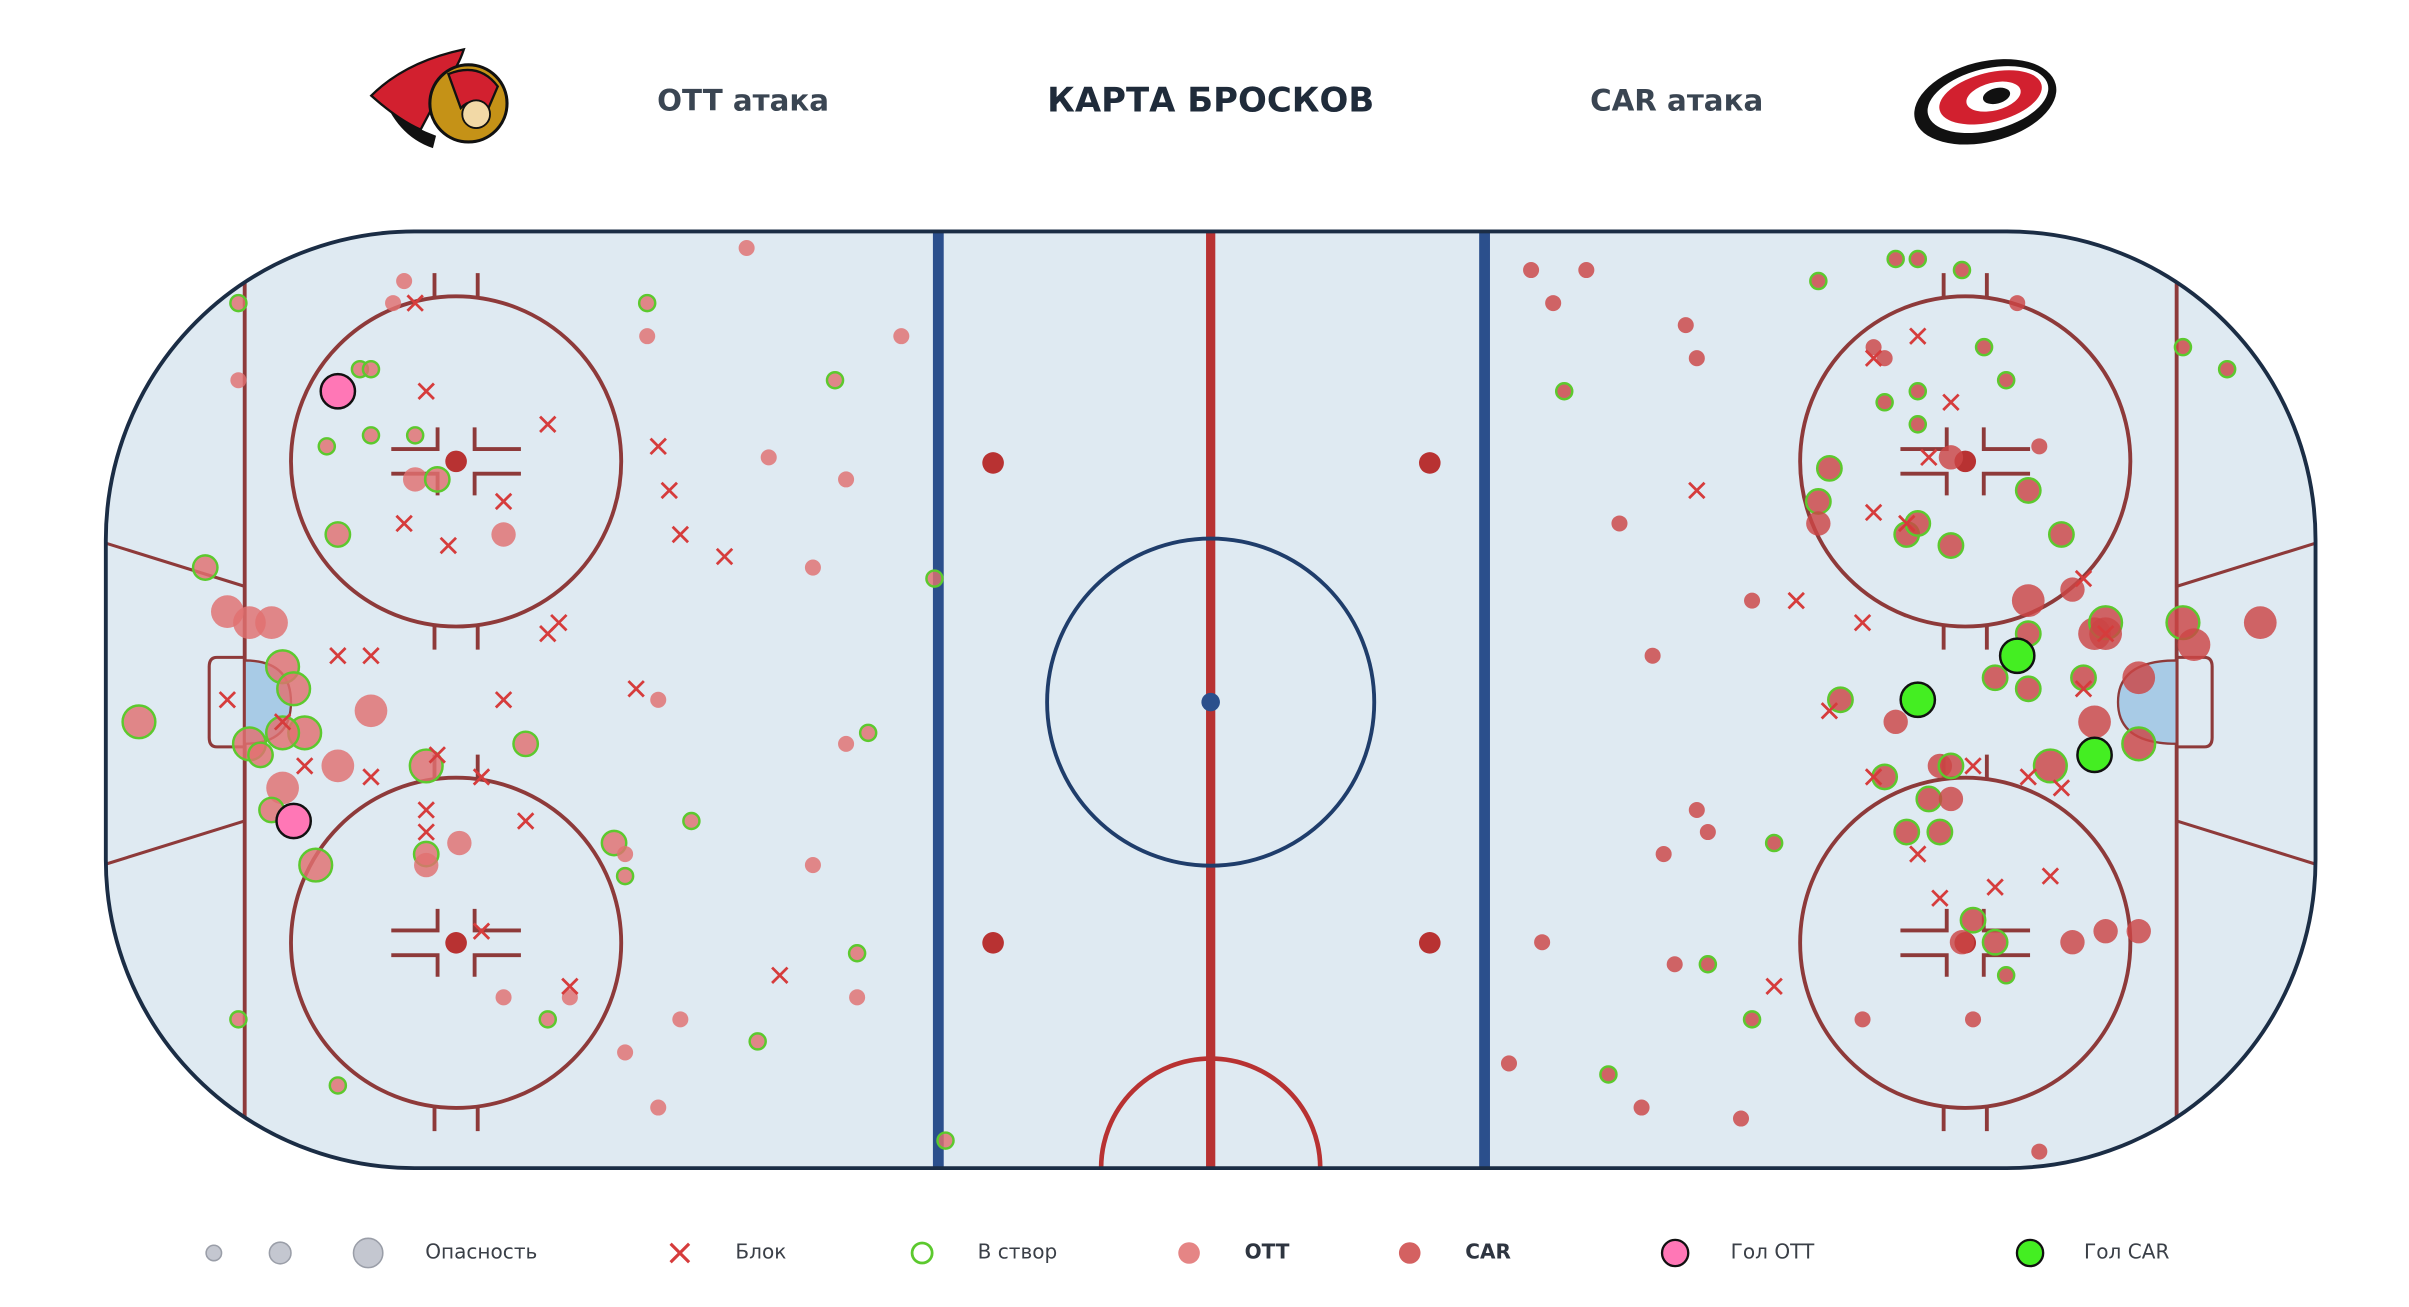  Describe the element at coordinates (1488, 1251) in the screenshot. I see `legend-label: CAR` at that location.